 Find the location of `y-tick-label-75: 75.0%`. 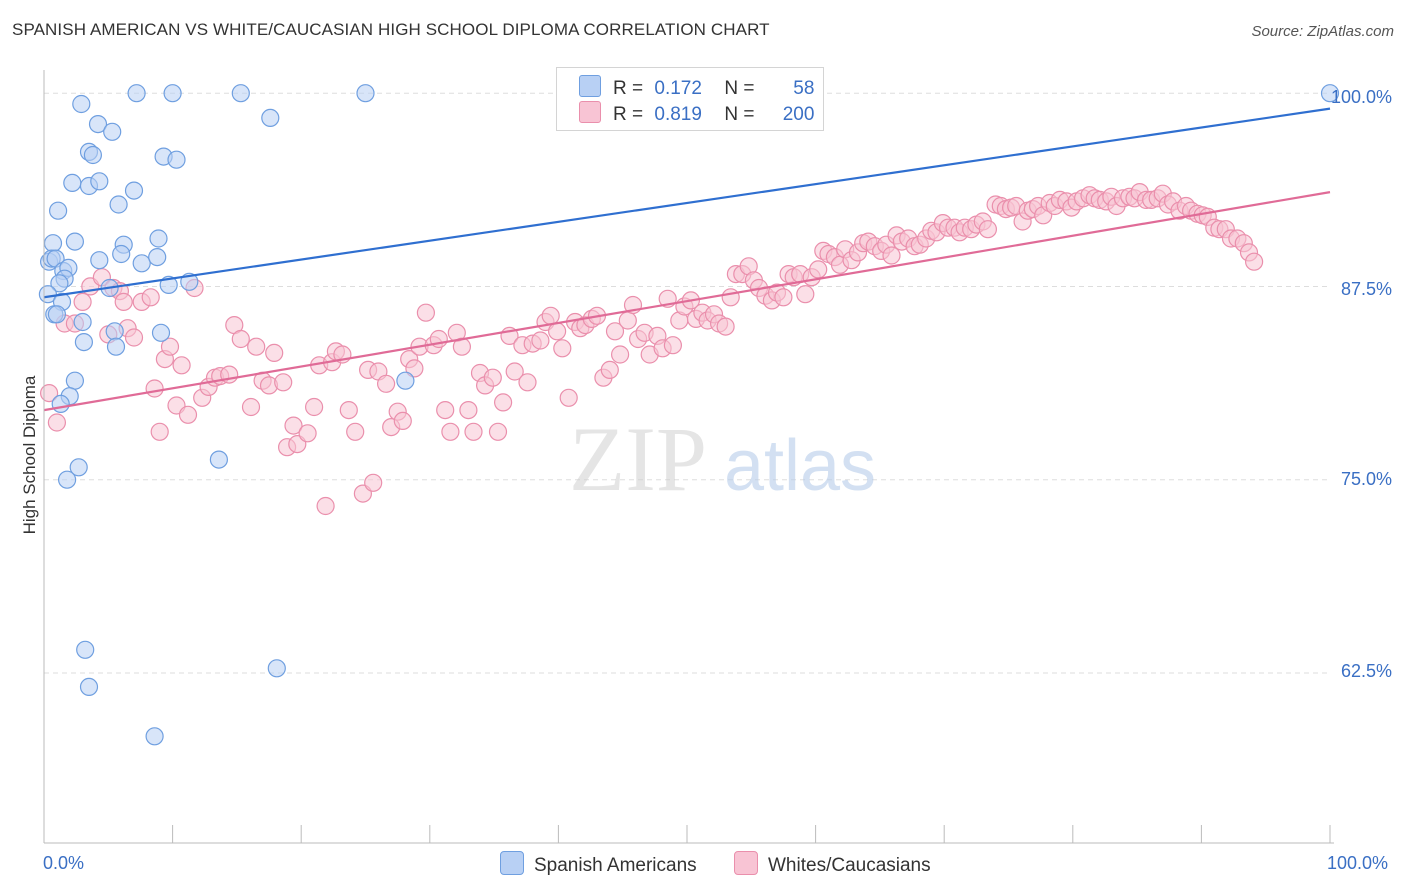

y-tick-label-75: 75.0% is located at coordinates (1366, 479).